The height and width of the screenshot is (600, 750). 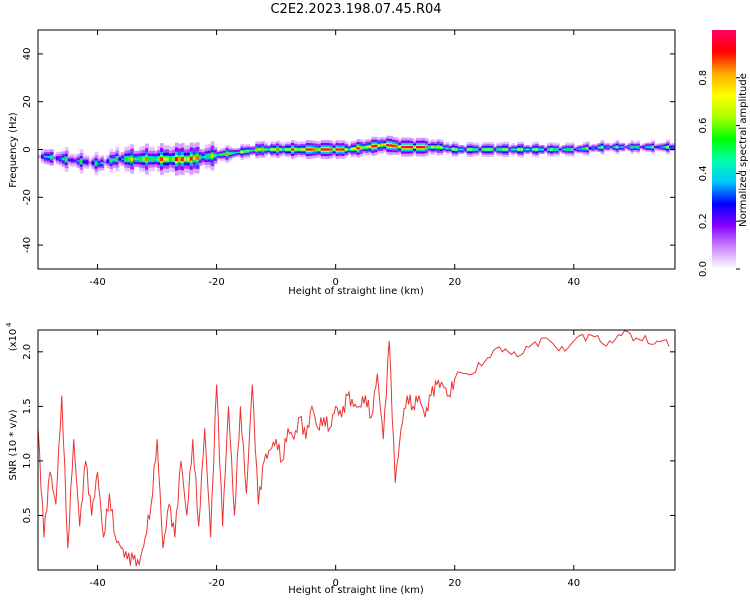 I want to click on spectrogram-xtick-label: -40, so click(x=97, y=282).